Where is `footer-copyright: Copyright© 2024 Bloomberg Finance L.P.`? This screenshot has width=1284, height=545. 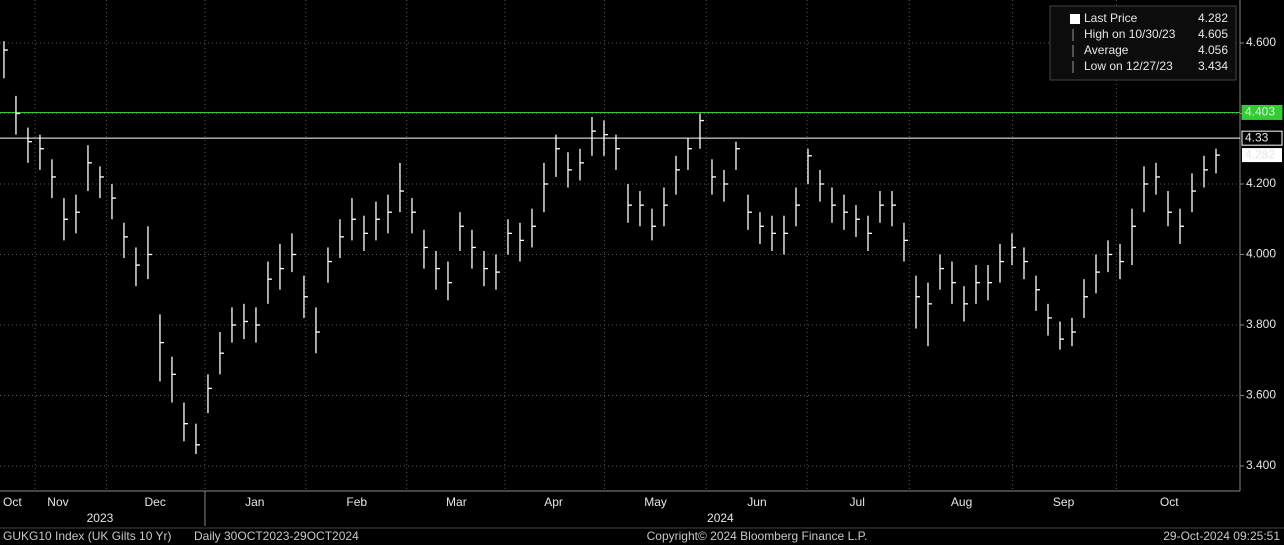 footer-copyright: Copyright© 2024 Bloomberg Finance L.P. is located at coordinates (757, 536).